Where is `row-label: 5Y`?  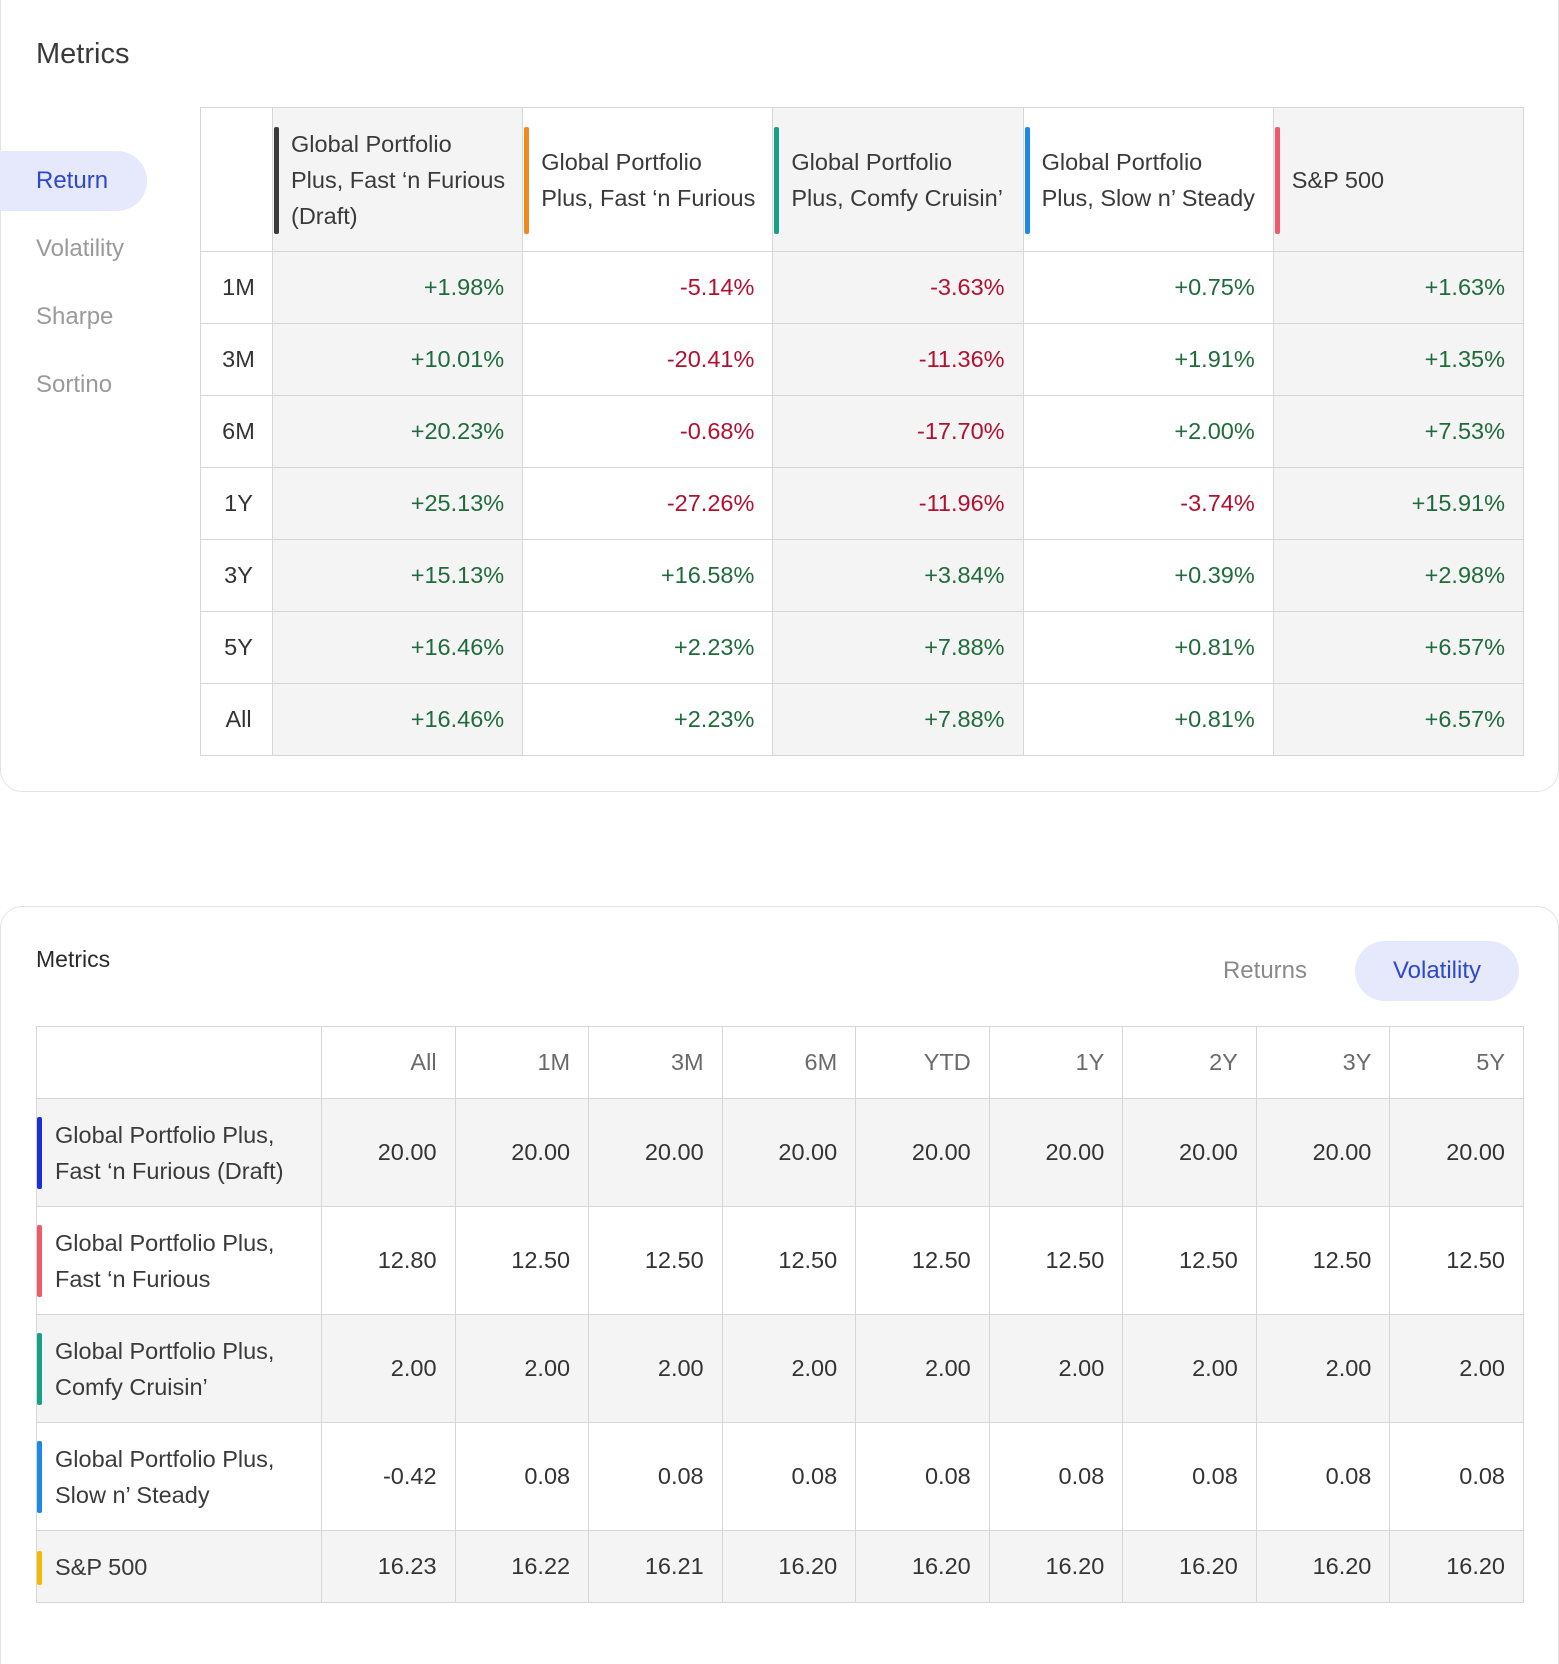
row-label: 5Y is located at coordinates (236, 647).